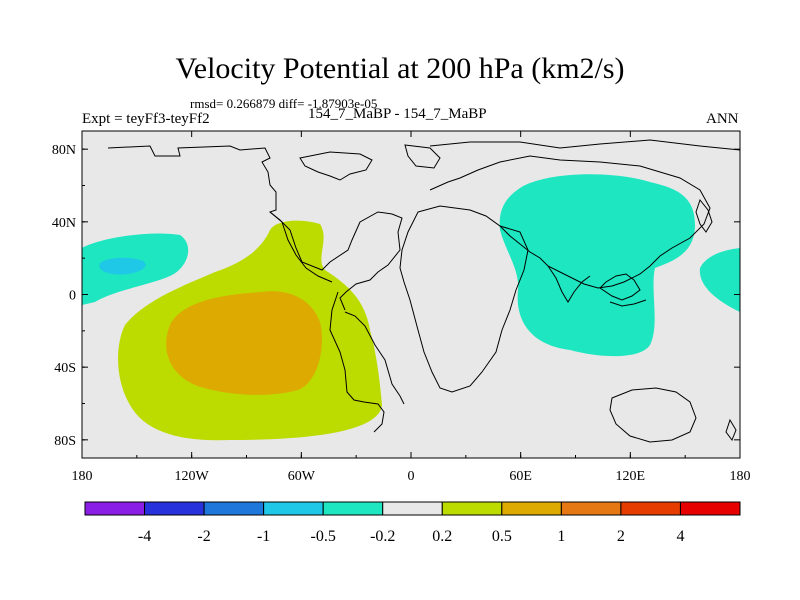 This screenshot has height=600, width=800. What do you see at coordinates (719, 280) in the screenshot?
I see `negative-east-pacific-edge` at bounding box center [719, 280].